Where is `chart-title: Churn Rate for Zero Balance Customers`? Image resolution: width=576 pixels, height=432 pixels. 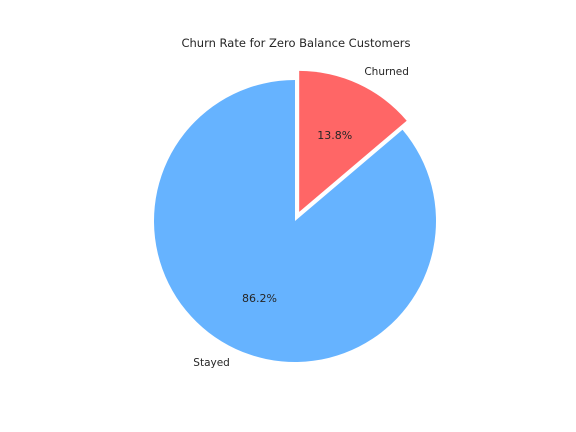
chart-title: Churn Rate for Zero Balance Customers is located at coordinates (295, 43).